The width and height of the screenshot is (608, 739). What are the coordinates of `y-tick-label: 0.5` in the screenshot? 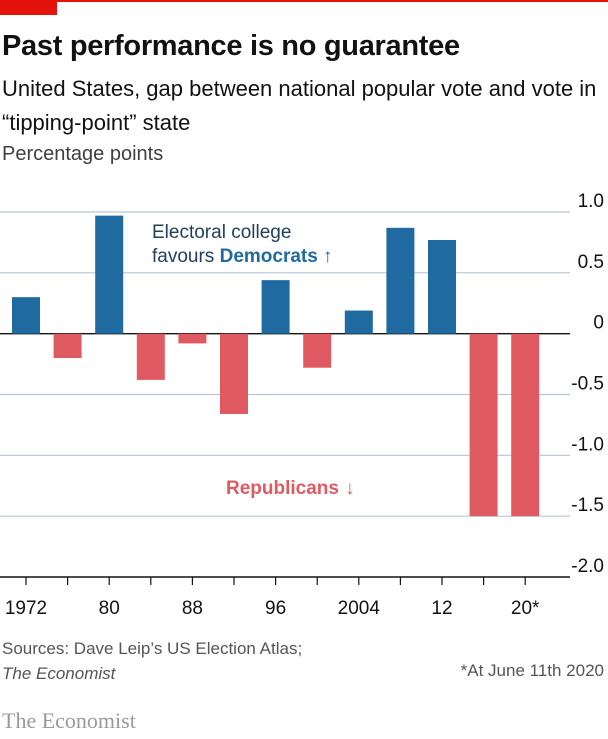 It's located at (591, 262).